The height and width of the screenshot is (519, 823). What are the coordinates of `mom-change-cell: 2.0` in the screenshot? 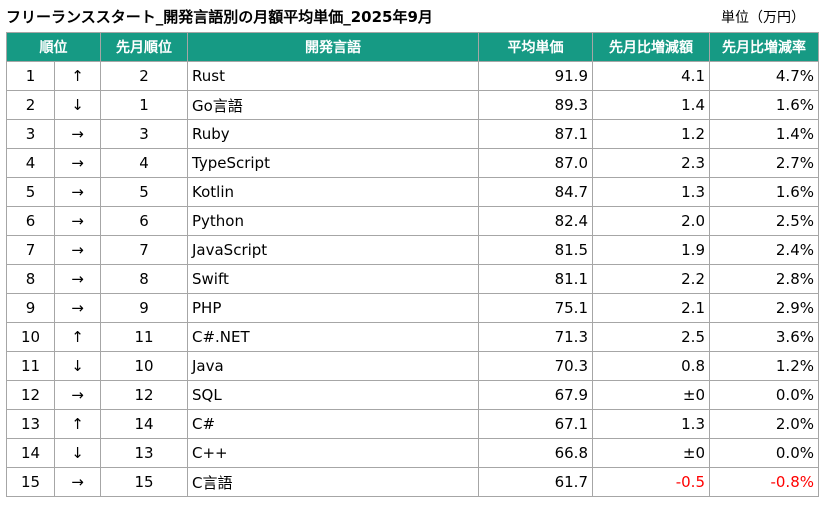 It's located at (651, 221).